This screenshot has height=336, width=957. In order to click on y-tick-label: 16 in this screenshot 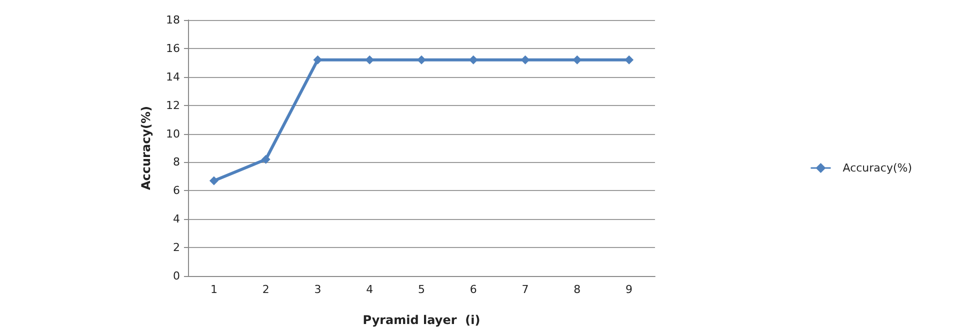, I will do `click(173, 48)`.